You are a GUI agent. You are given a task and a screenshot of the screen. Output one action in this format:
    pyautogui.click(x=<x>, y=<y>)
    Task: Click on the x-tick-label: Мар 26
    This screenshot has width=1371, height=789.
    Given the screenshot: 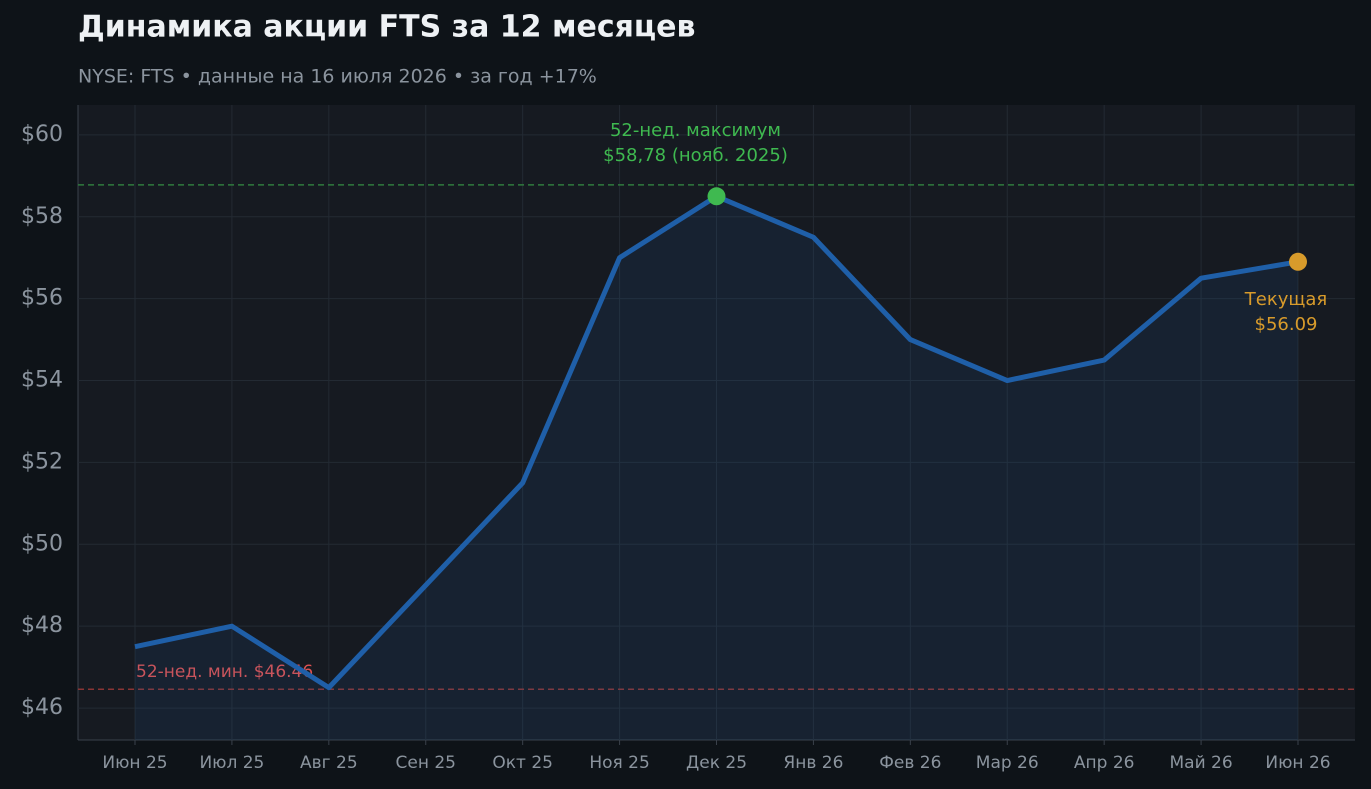 What is the action you would take?
    pyautogui.click(x=1007, y=763)
    